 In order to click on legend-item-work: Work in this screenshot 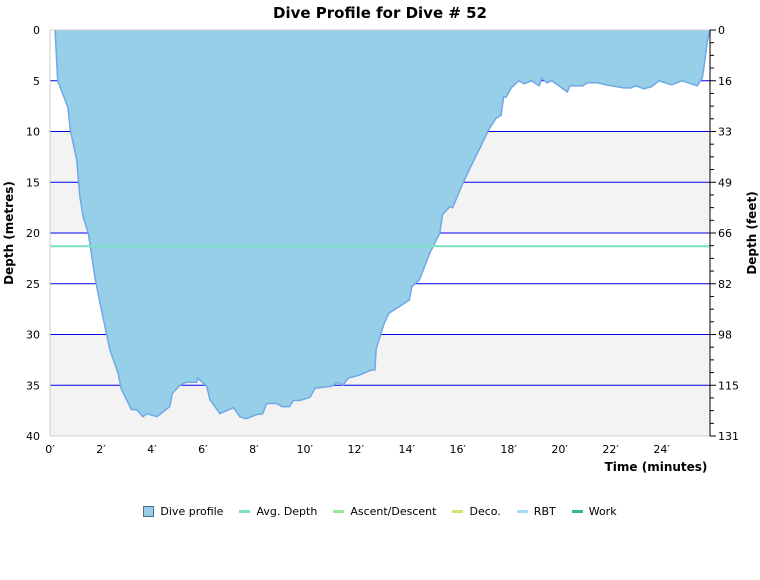, I will do `click(594, 511)`.